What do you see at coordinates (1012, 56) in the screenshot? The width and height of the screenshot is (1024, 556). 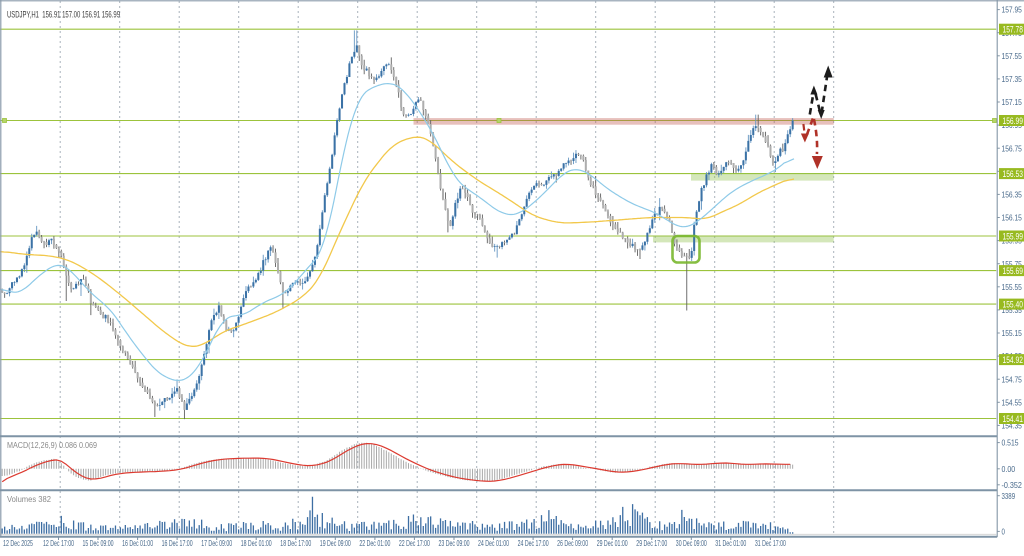 I see `svg-text: 157.55` at bounding box center [1012, 56].